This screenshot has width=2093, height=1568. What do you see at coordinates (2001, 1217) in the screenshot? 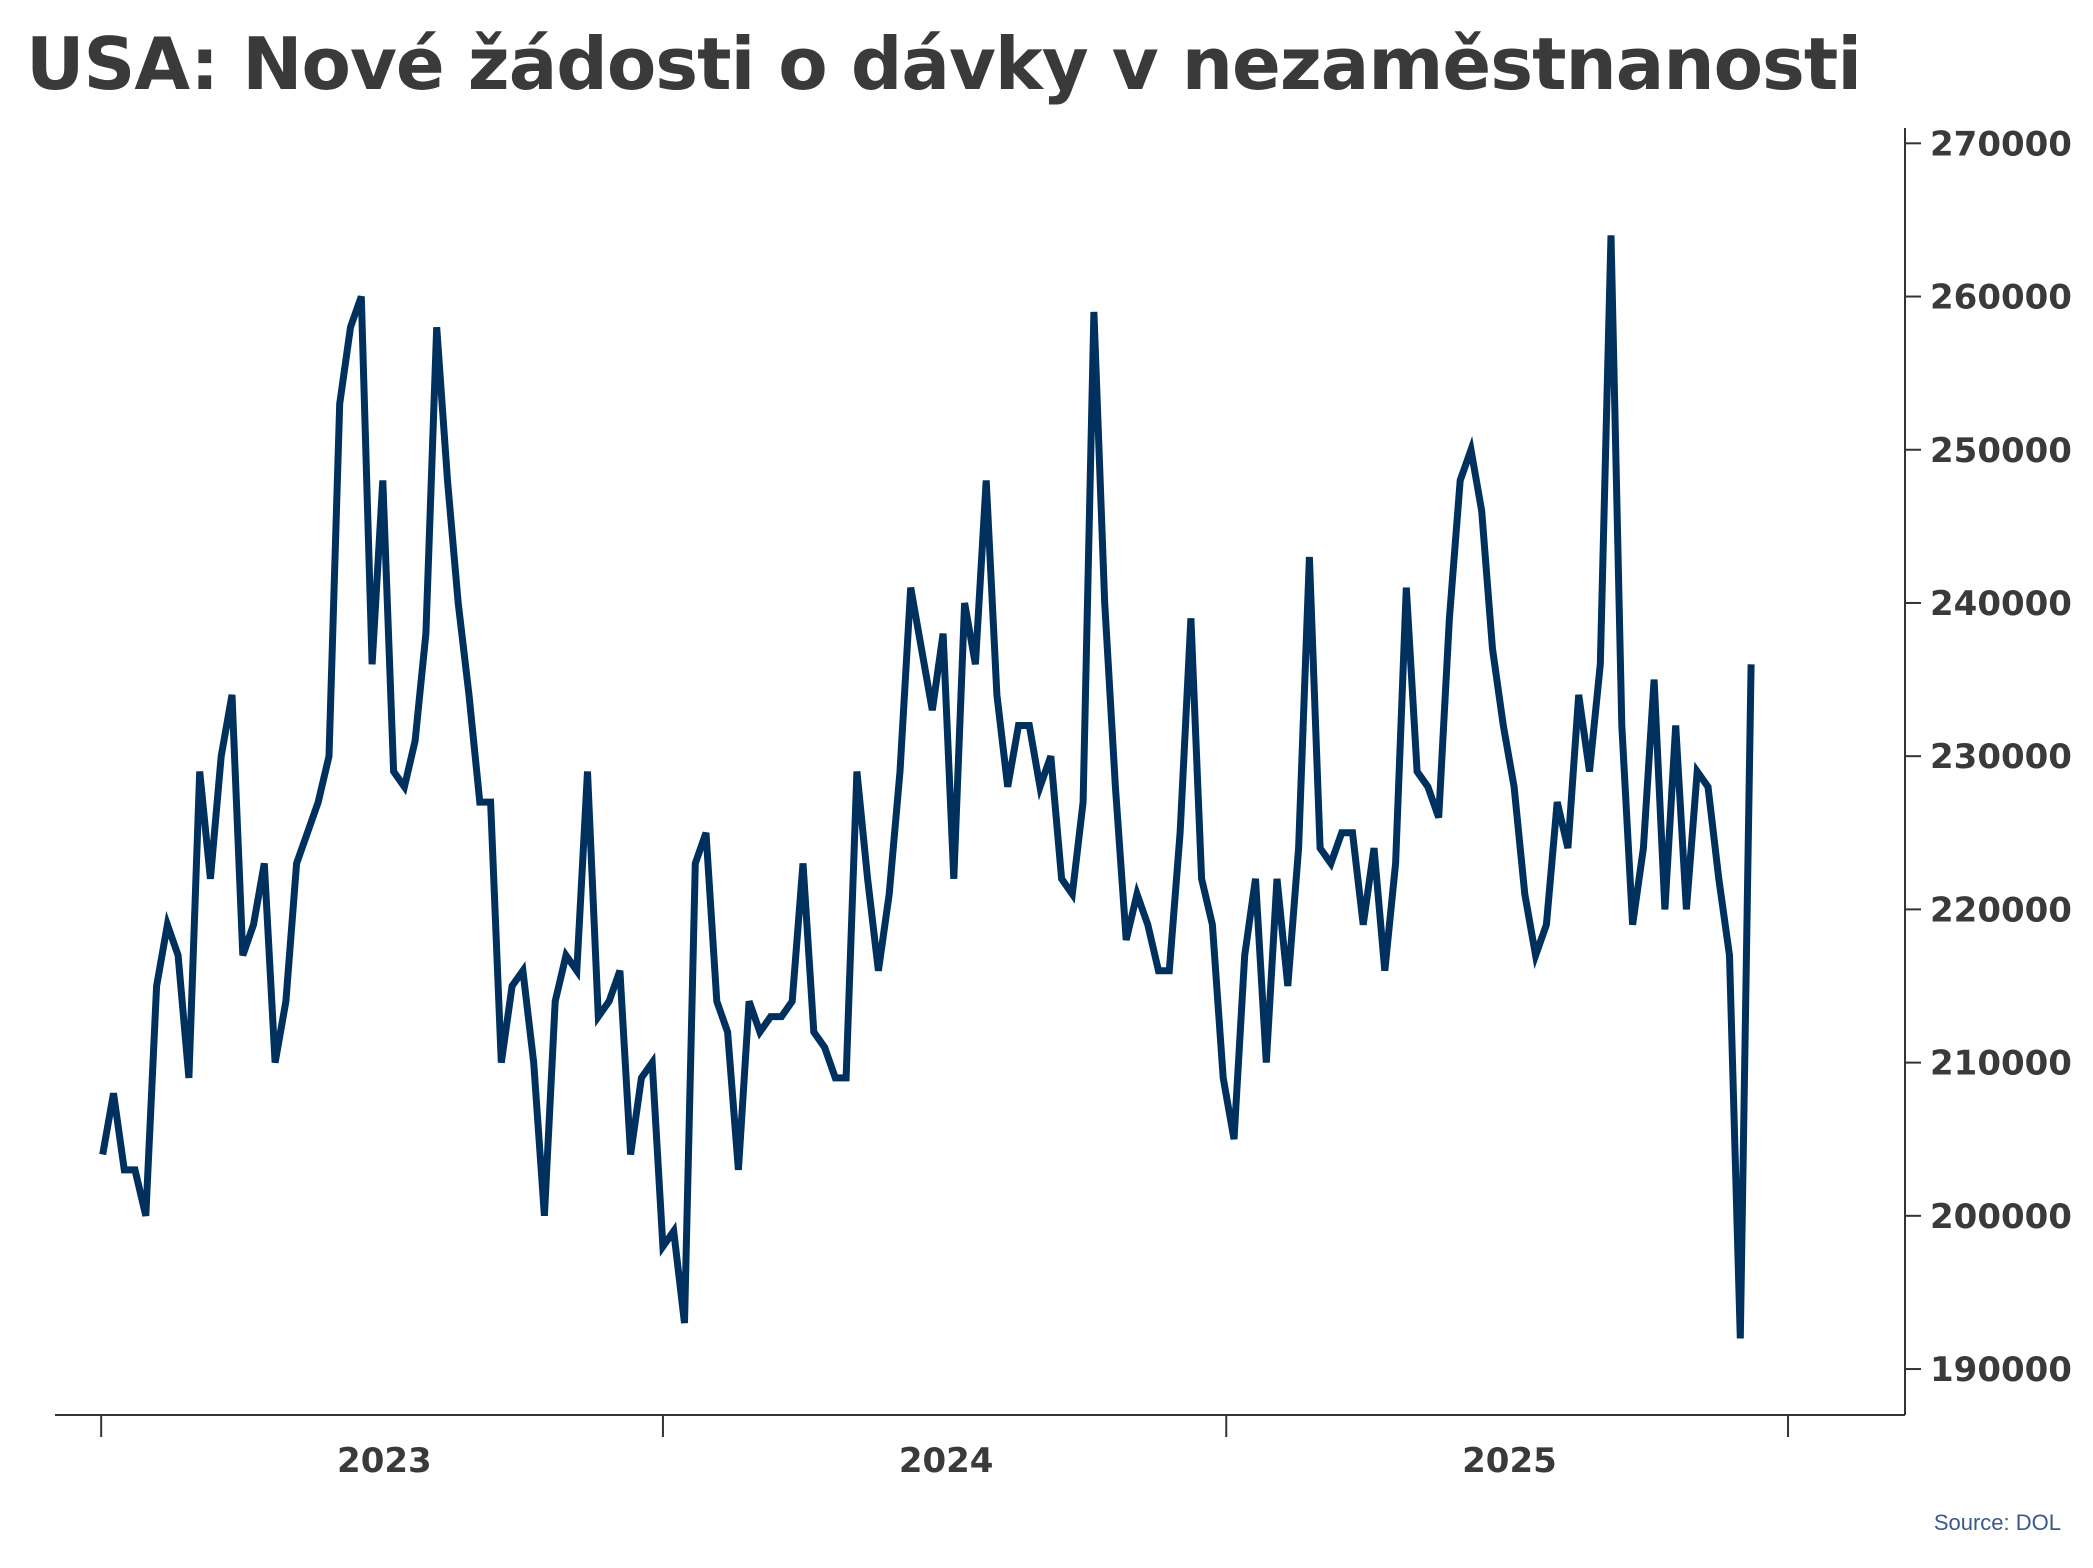
I see `y-tick-label: 200000` at bounding box center [2001, 1217].